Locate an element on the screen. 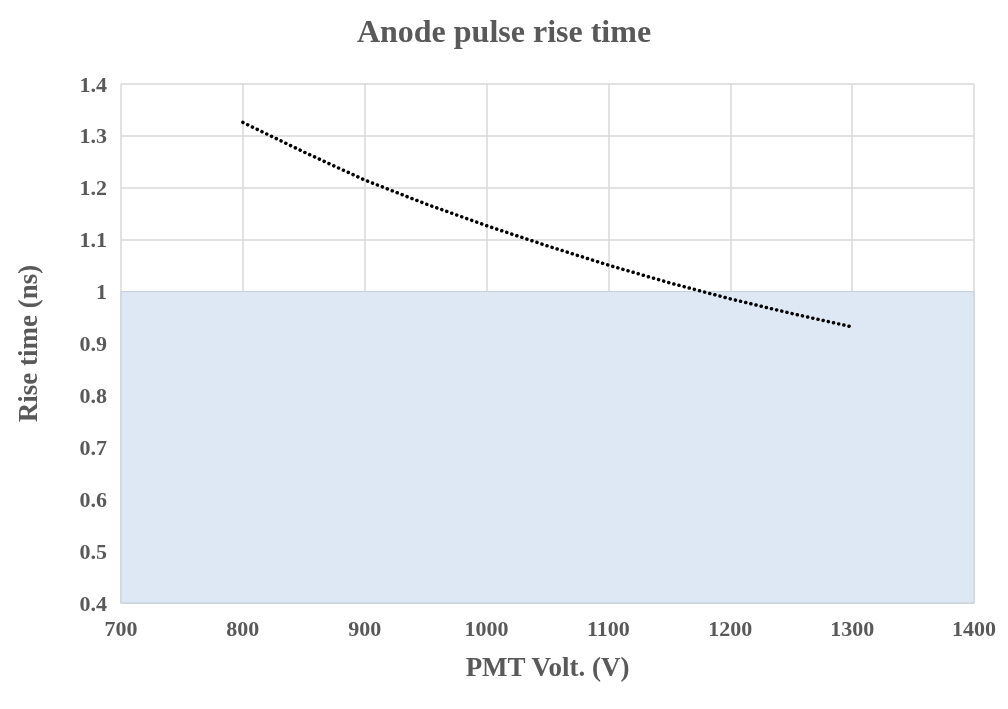 The width and height of the screenshot is (1008, 709). x-tick-label: 700 is located at coordinates (121, 628).